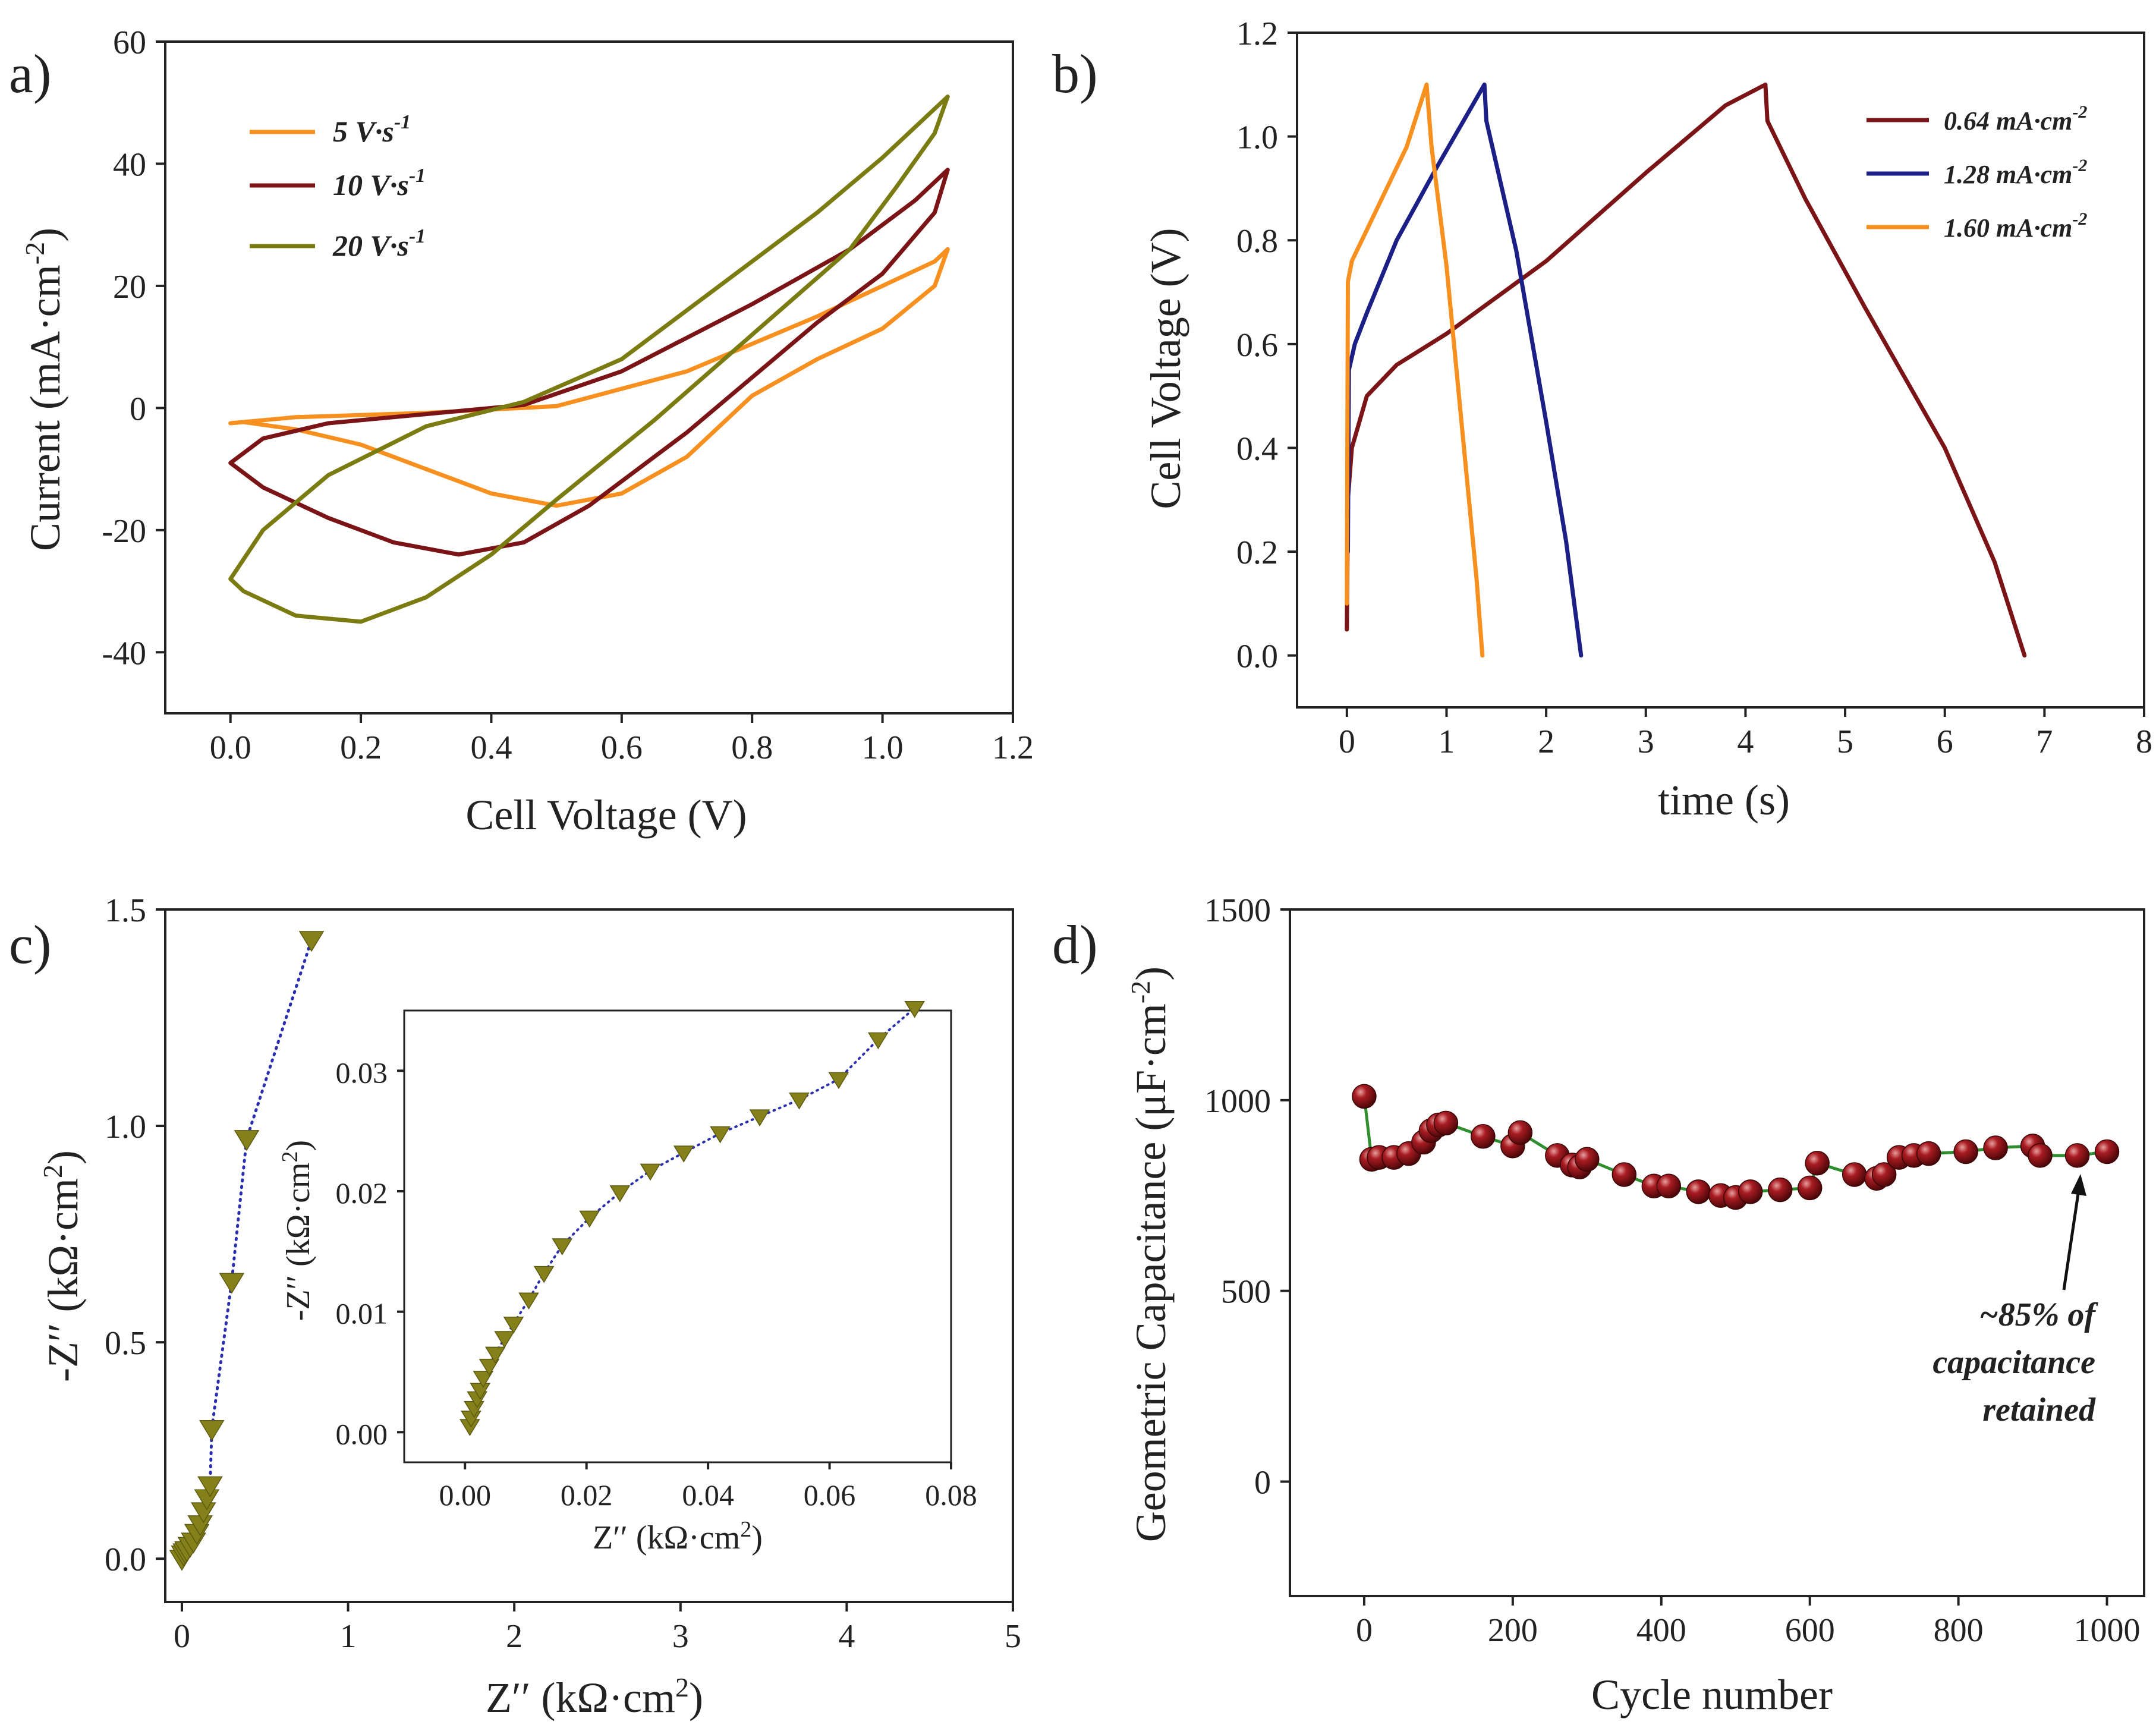 This screenshot has height=1728, width=2156. Describe the element at coordinates (297, 1230) in the screenshot. I see `inset-ylabel: -Z′′ (kΩ·cm2)` at that location.